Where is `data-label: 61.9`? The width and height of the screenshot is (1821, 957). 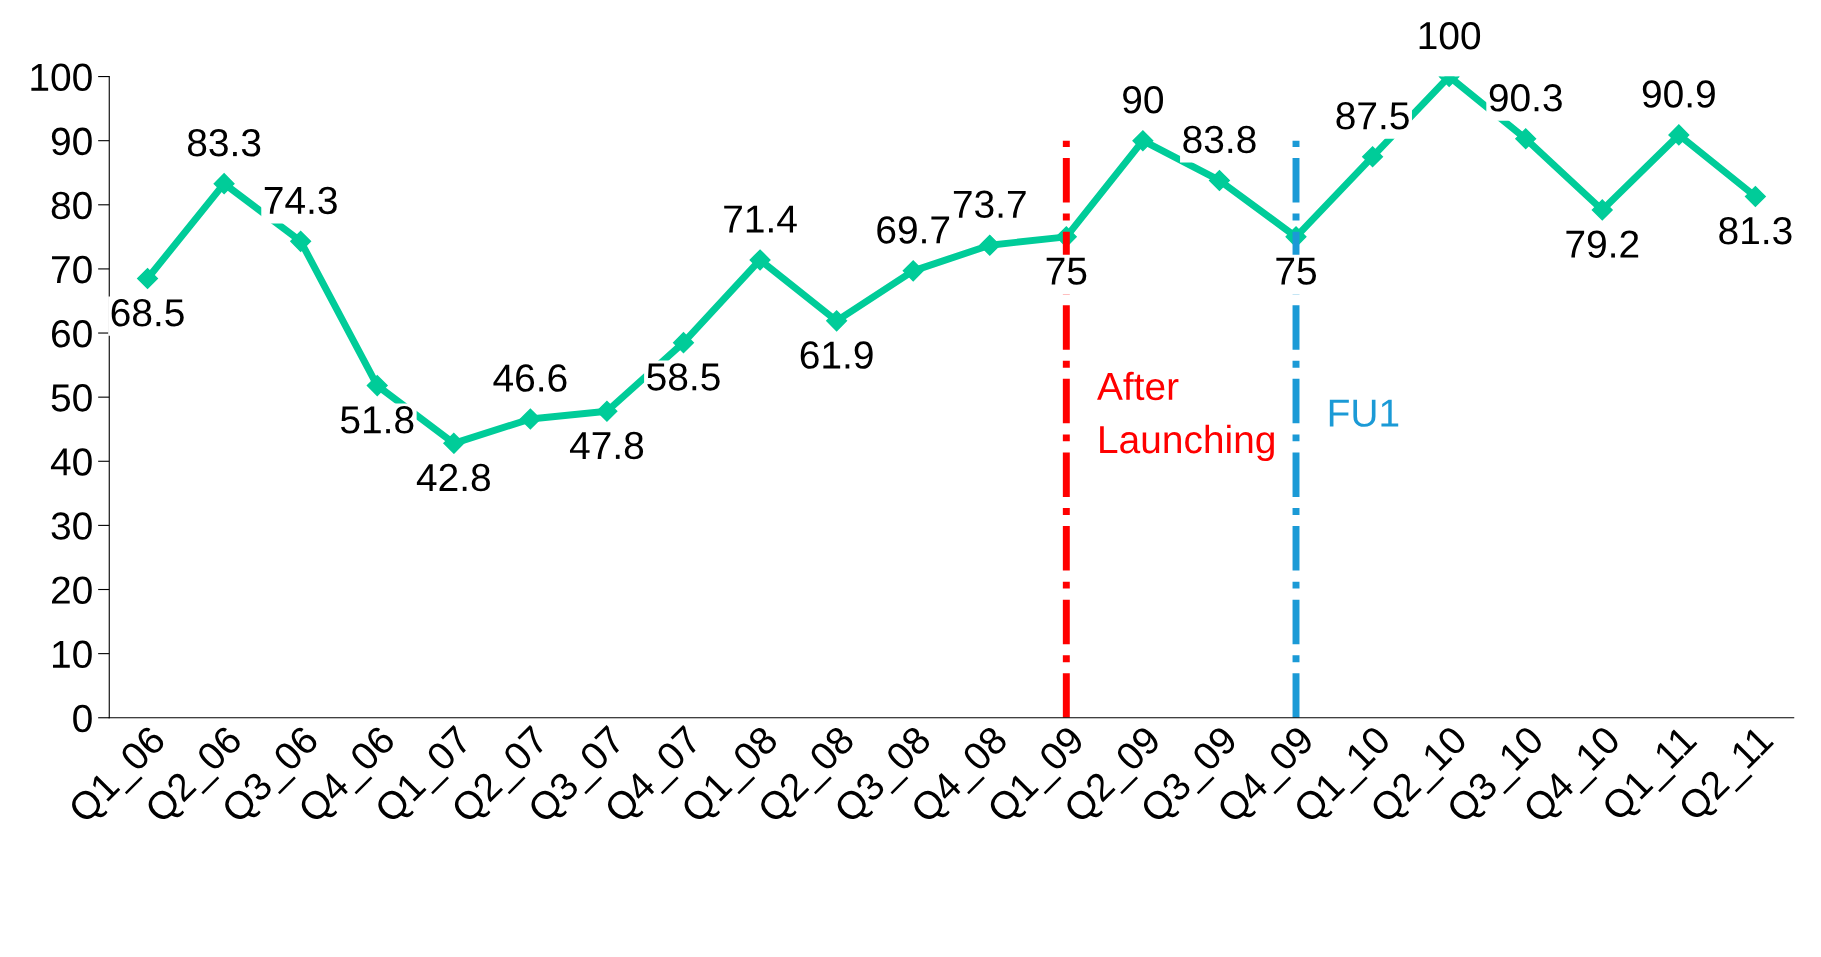
data-label: 61.9 is located at coordinates (836, 355).